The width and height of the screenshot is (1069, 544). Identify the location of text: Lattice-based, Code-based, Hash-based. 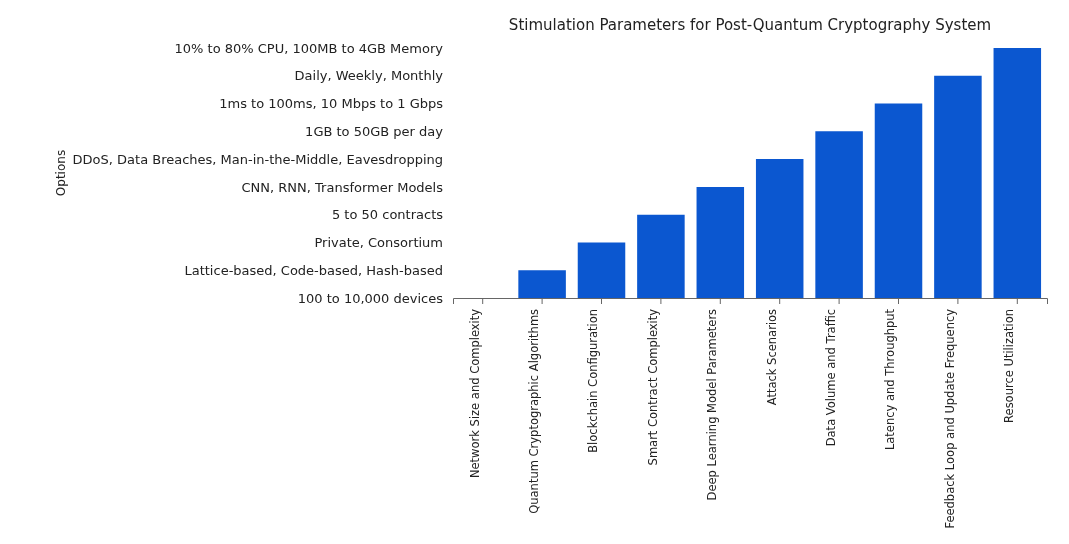
(313, 270).